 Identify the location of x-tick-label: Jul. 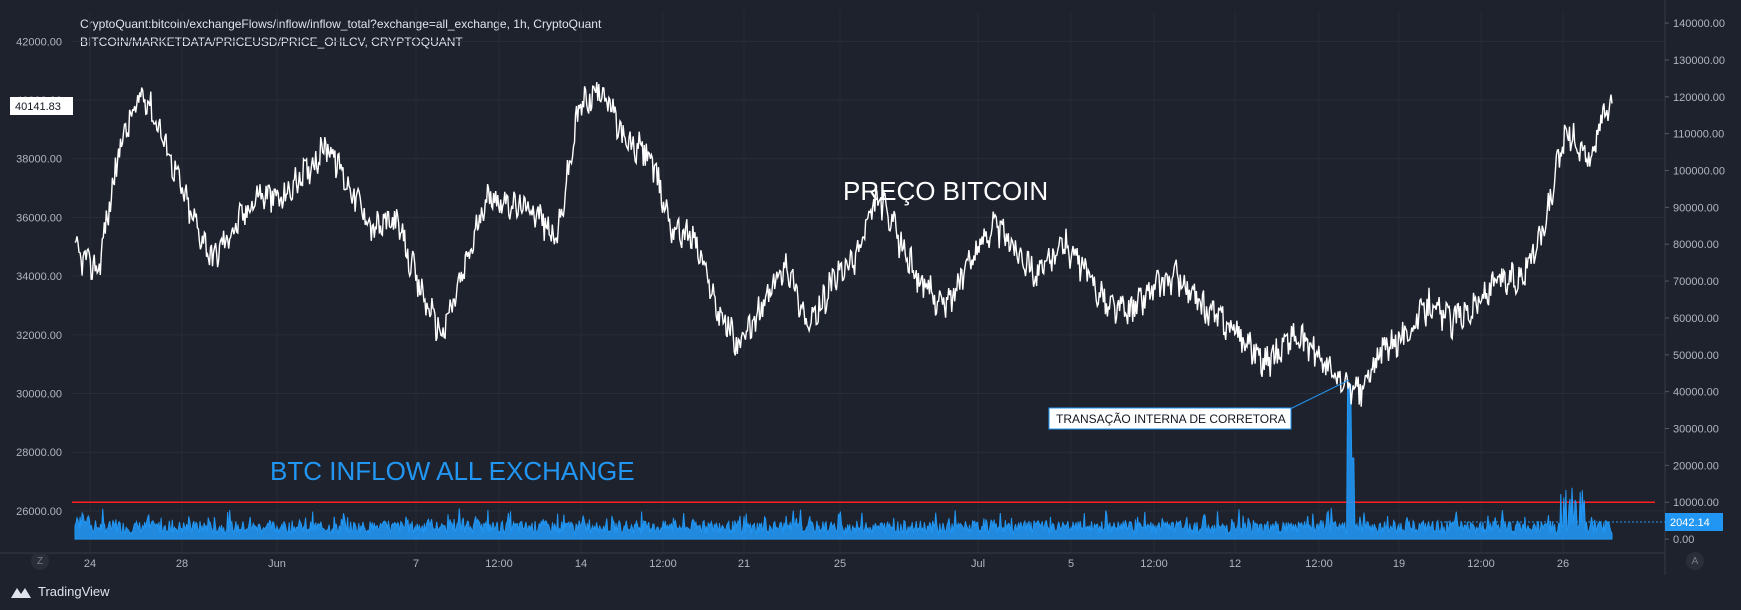
(978, 564).